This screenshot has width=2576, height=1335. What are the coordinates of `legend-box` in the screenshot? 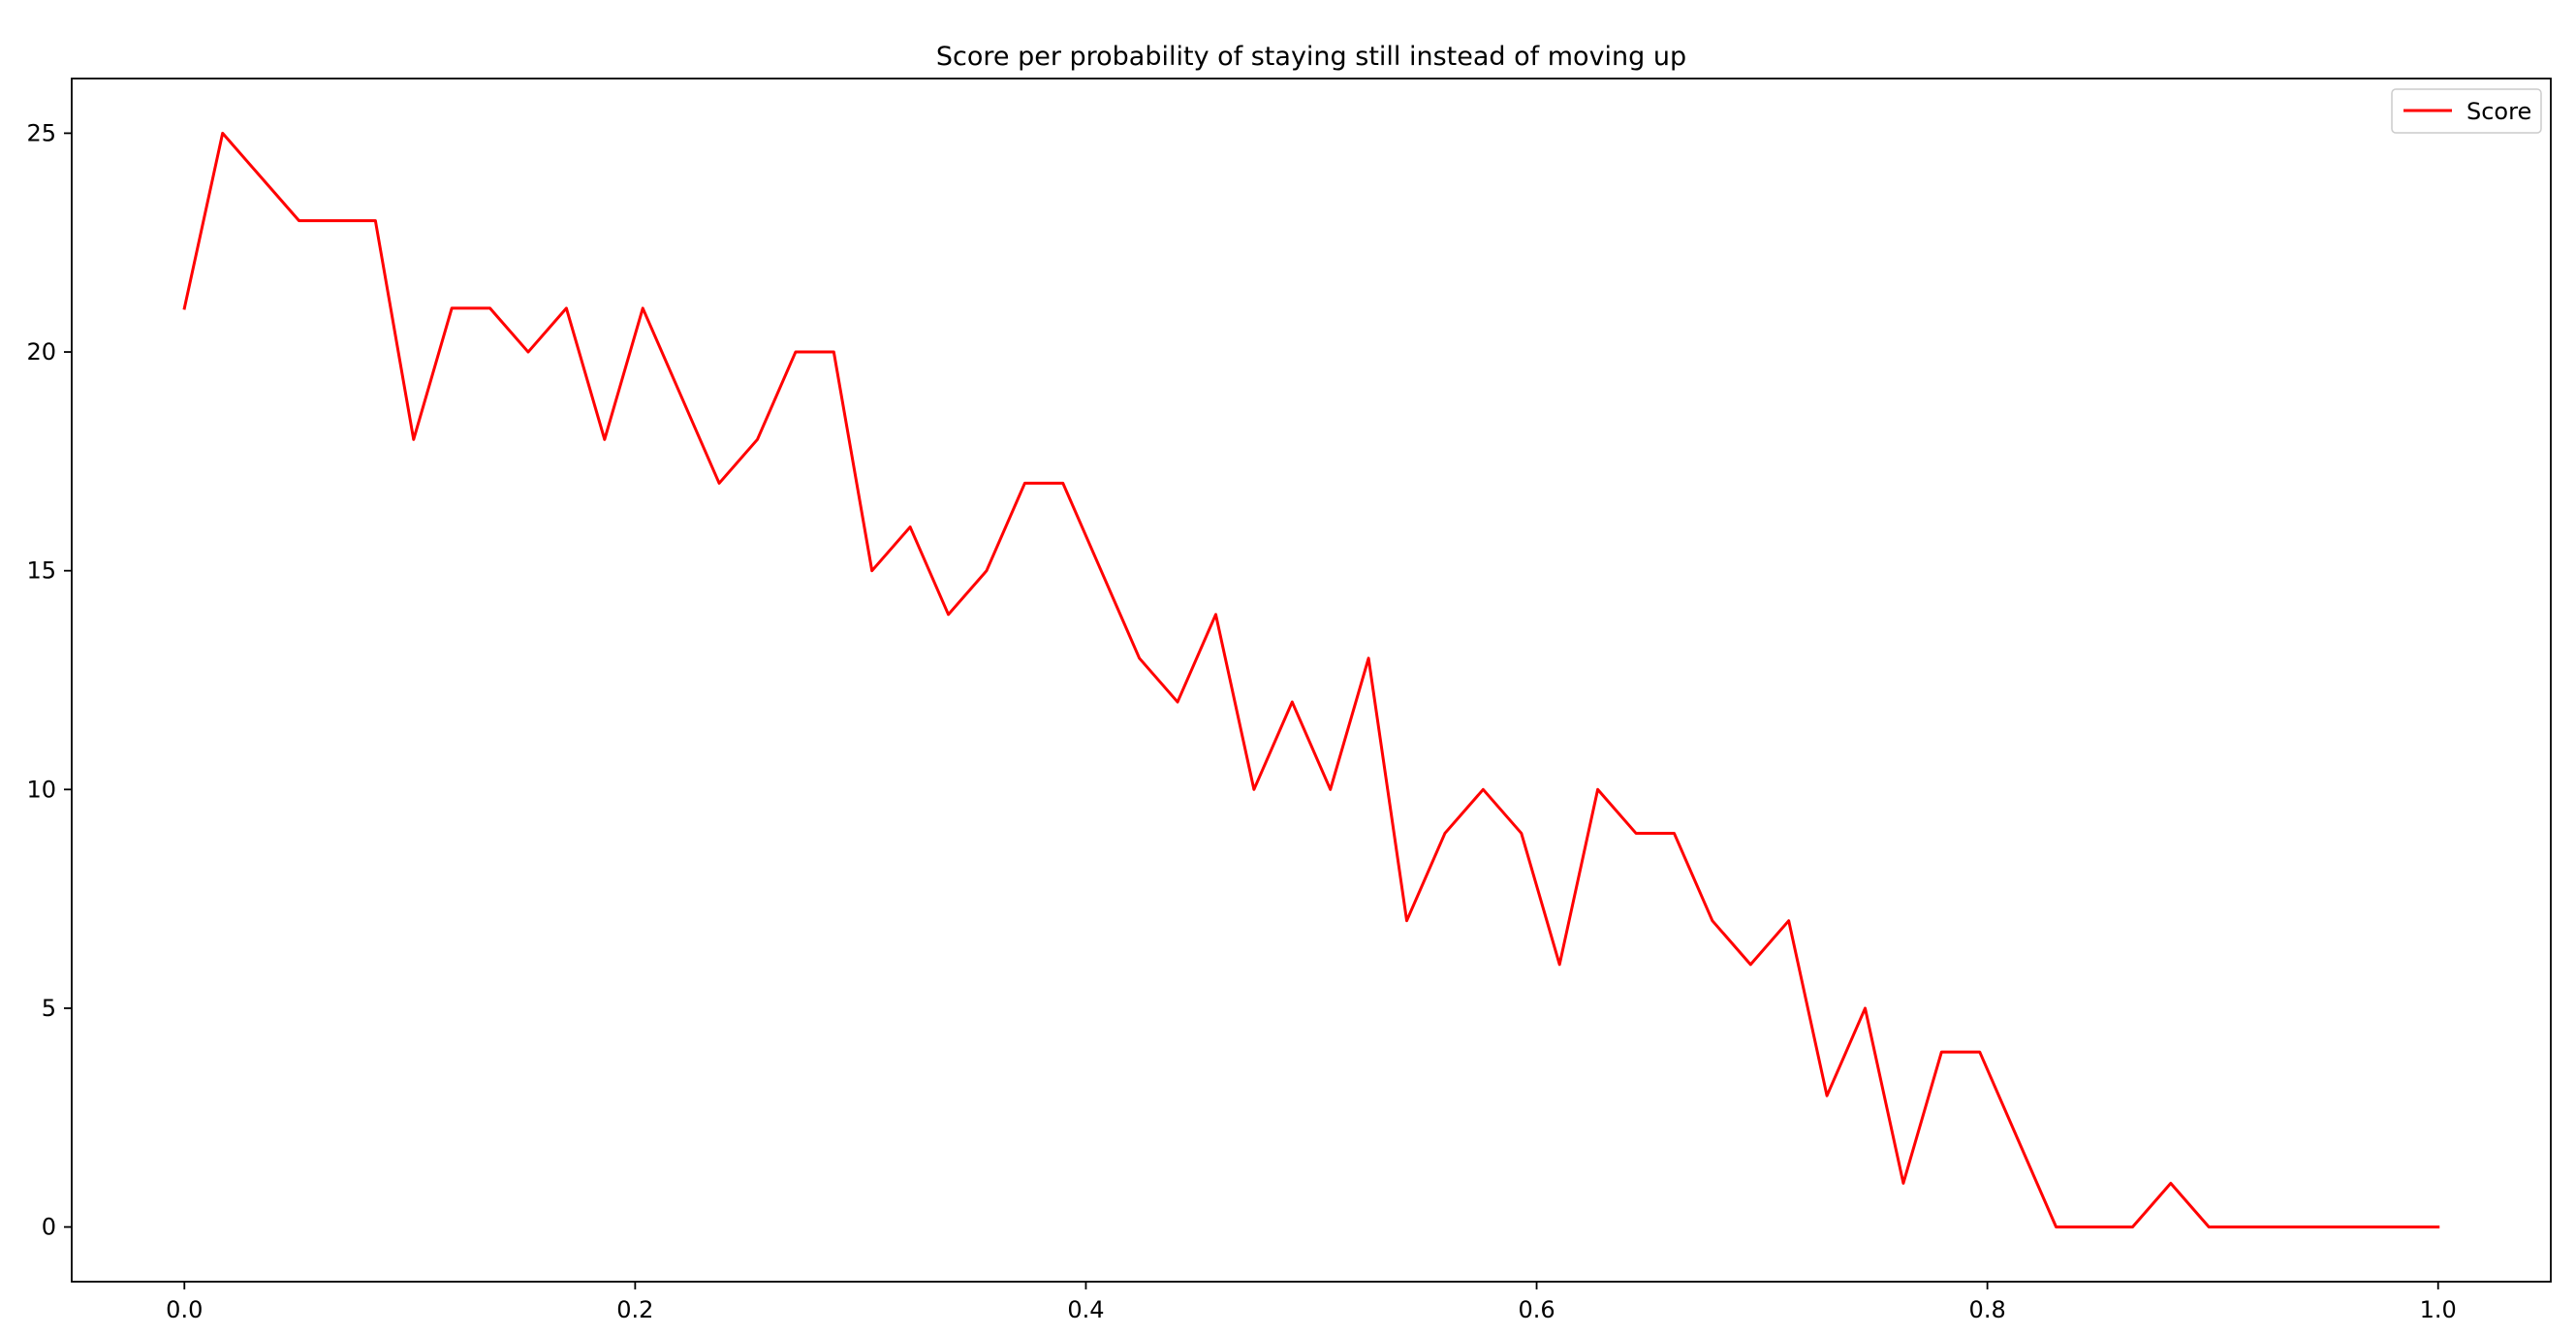 It's located at (2466, 111).